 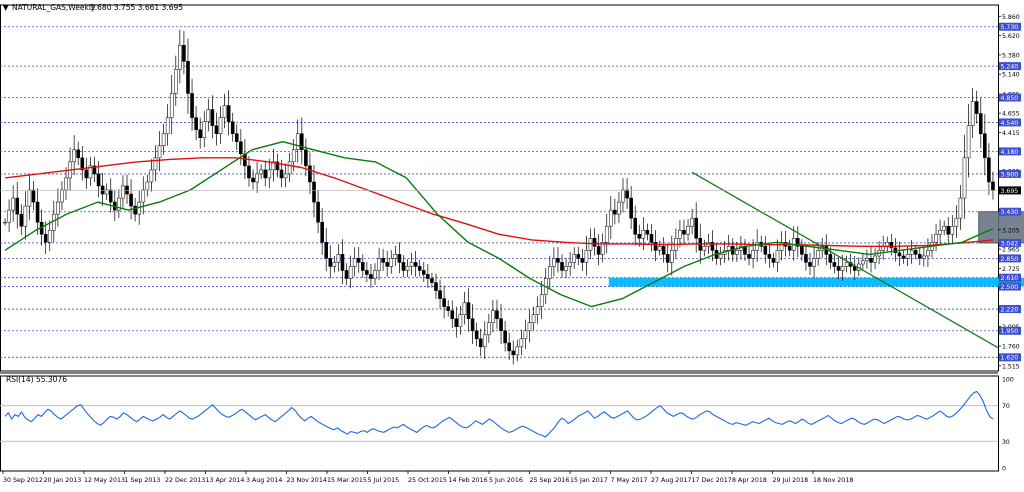 What do you see at coordinates (550, 480) in the screenshot?
I see `time-tick-label: 25 Sep 2016` at bounding box center [550, 480].